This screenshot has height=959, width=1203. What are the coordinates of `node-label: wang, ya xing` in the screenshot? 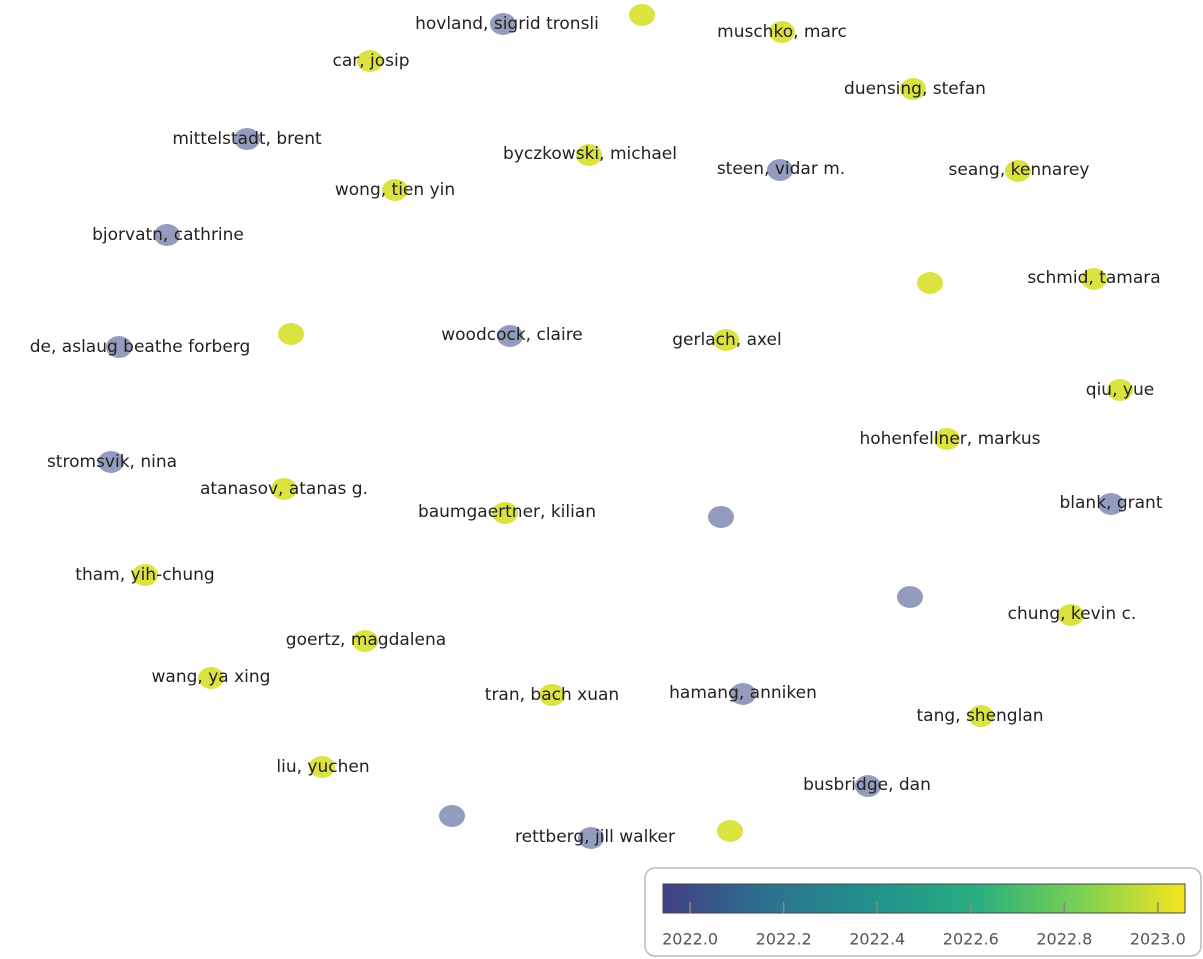 It's located at (211, 677).